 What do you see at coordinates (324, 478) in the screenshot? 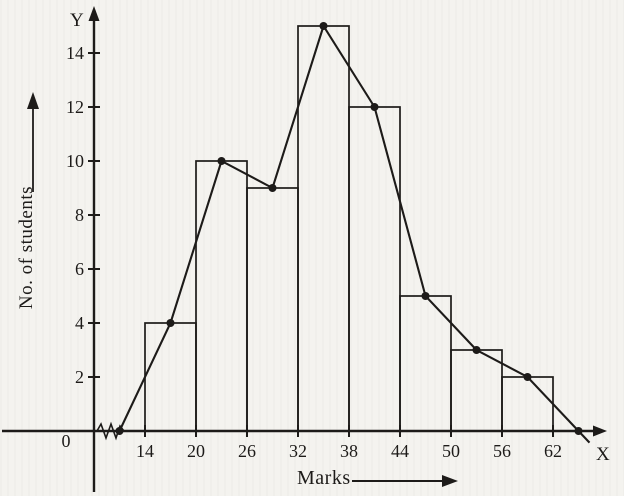
I see `x-axis-title: Marks` at bounding box center [324, 478].